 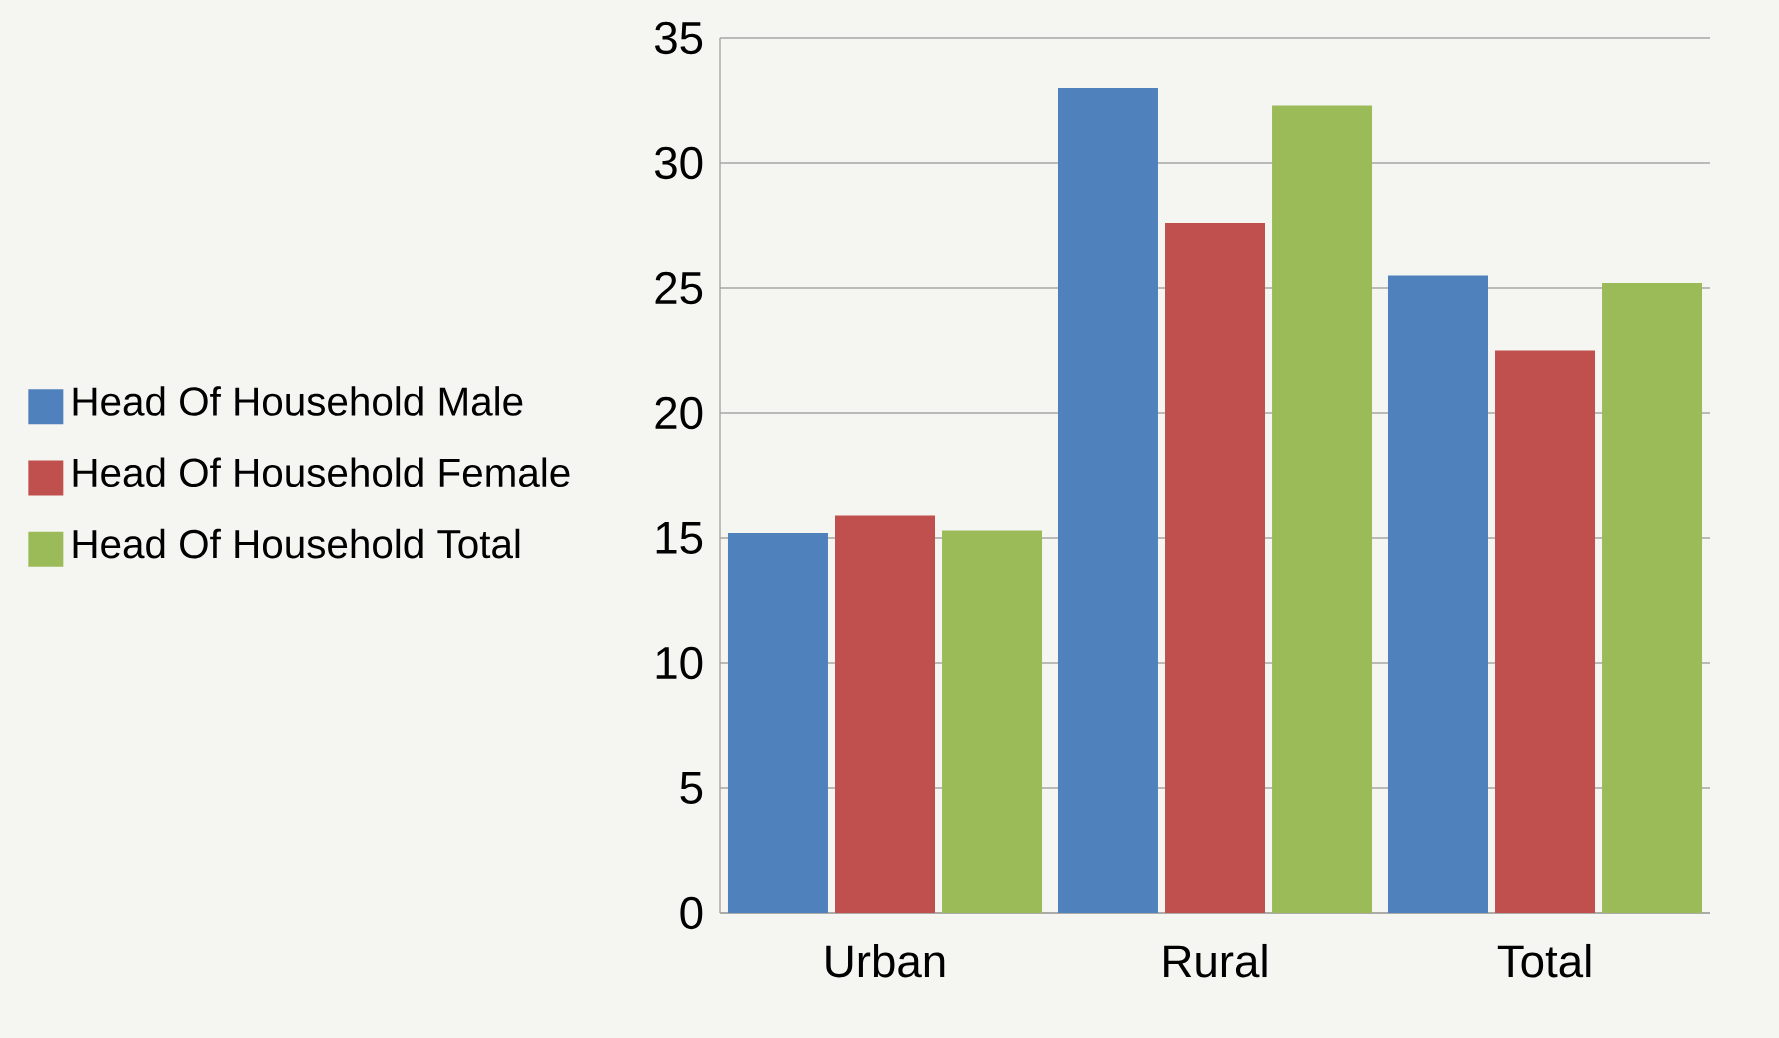 What do you see at coordinates (679, 413) in the screenshot?
I see `y-tick-label: 20` at bounding box center [679, 413].